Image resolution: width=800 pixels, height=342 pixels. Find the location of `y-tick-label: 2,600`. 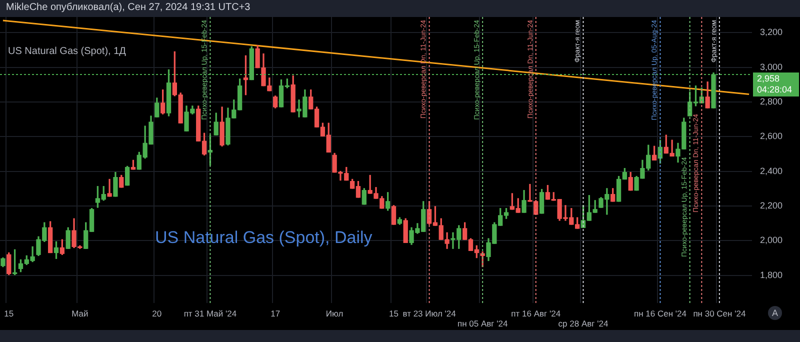

y-tick-label: 2,600 is located at coordinates (771, 136).